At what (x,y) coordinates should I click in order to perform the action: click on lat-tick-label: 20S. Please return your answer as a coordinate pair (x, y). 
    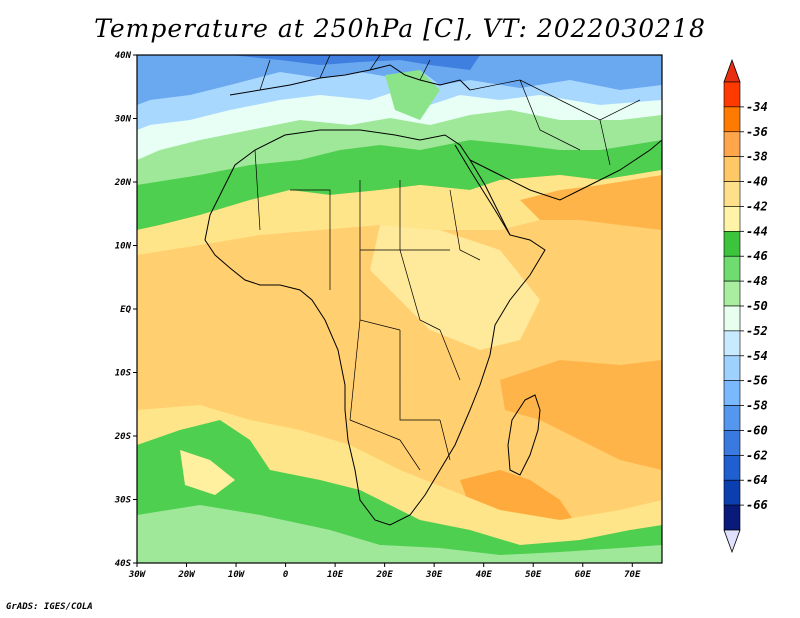
    Looking at the image, I should click on (123, 437).